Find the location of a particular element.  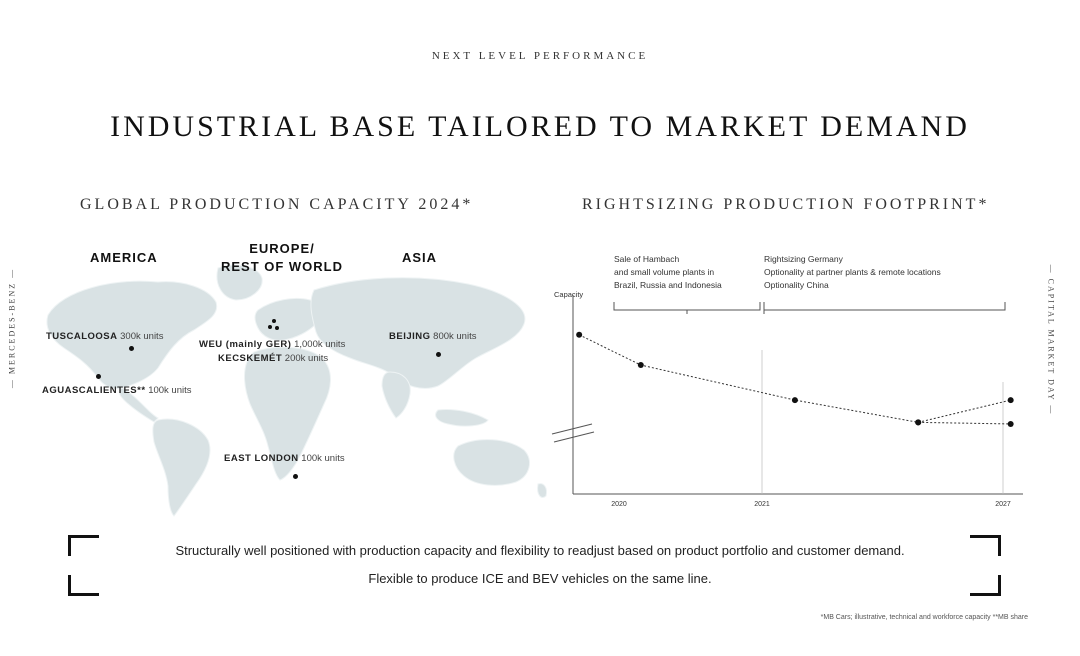

site-kecskemet: KECSKEMÉT 200k units is located at coordinates (273, 358).